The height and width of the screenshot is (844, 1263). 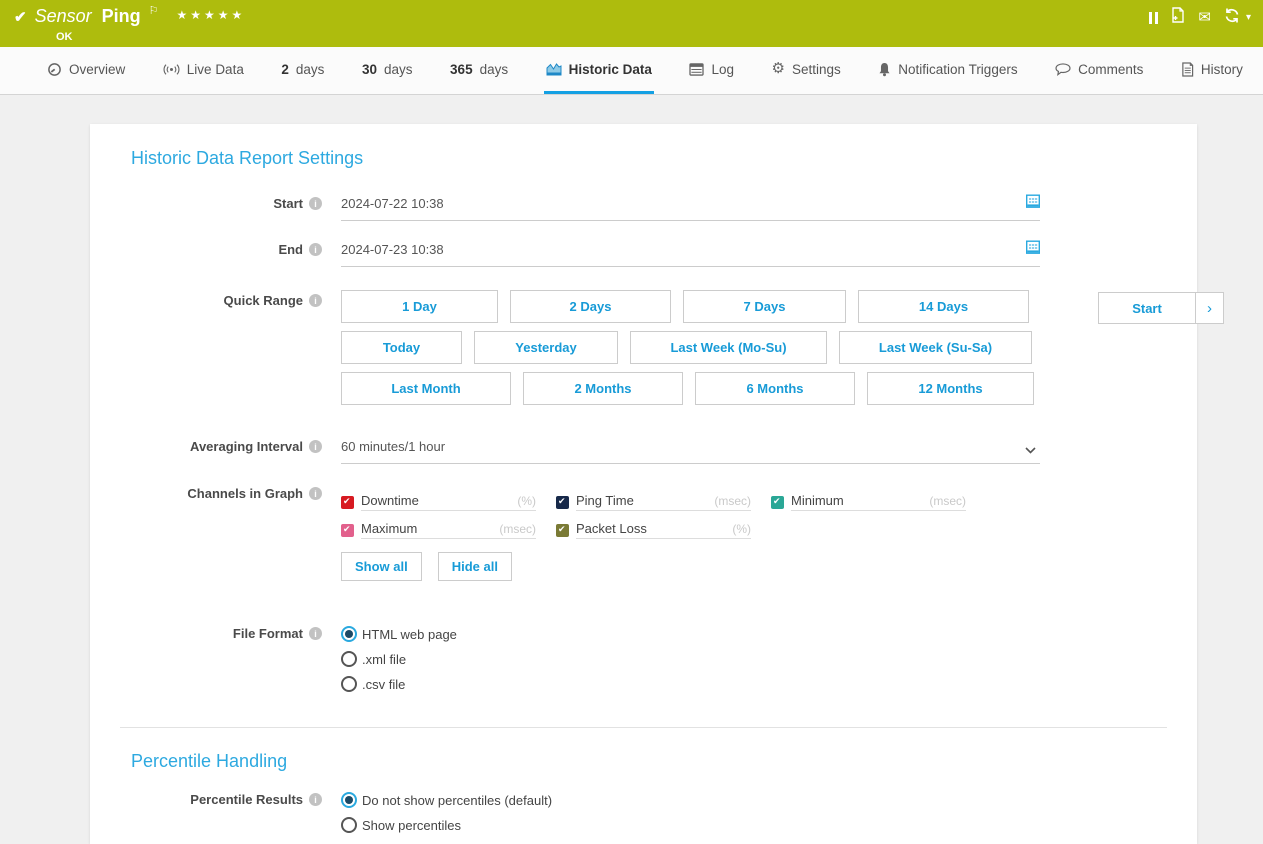 What do you see at coordinates (1030, 449) in the screenshot?
I see `chevron-down-icon` at bounding box center [1030, 449].